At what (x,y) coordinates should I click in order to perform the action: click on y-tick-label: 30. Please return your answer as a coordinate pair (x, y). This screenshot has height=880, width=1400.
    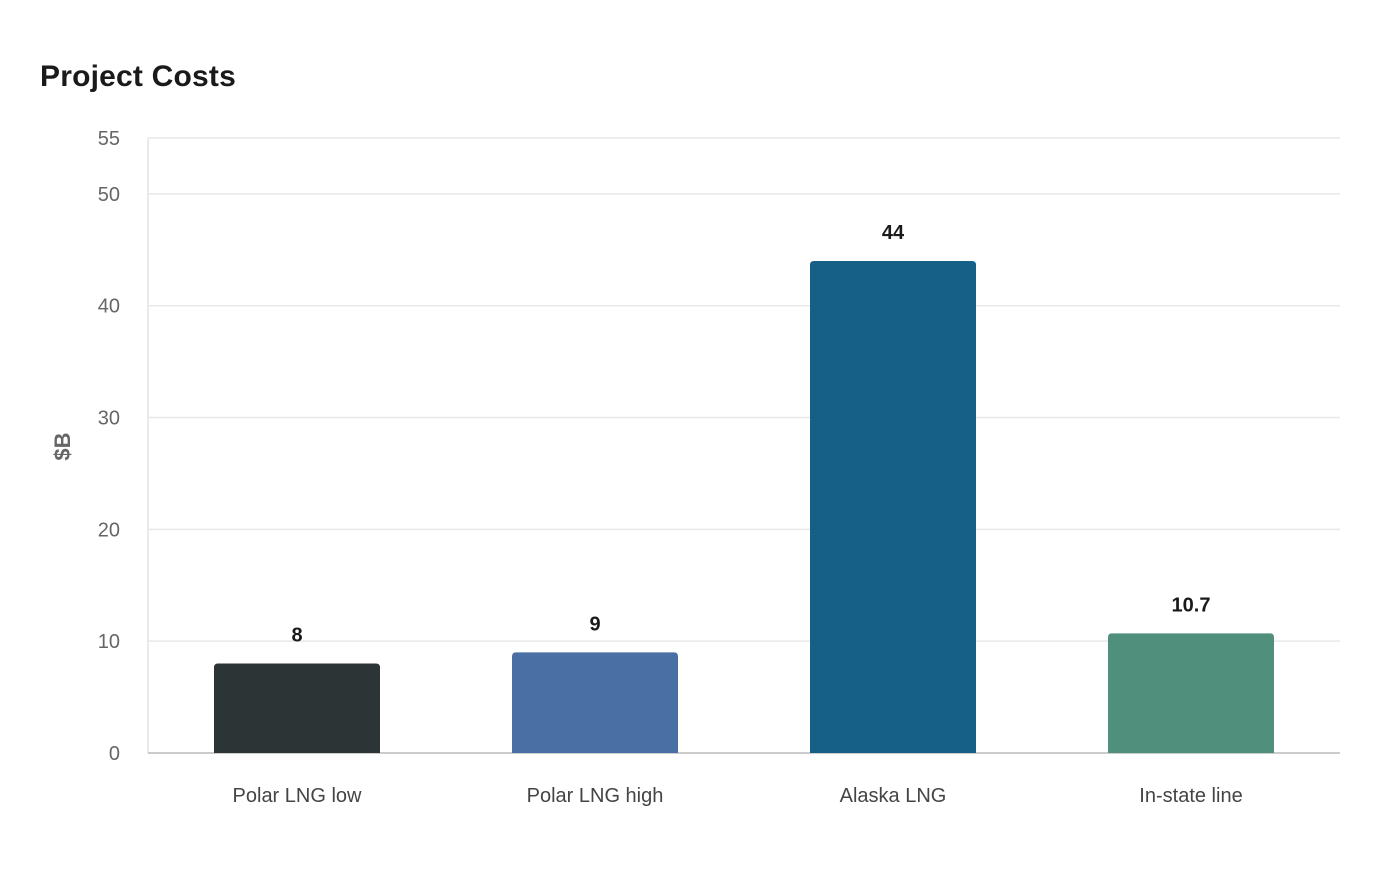
    Looking at the image, I should click on (109, 419).